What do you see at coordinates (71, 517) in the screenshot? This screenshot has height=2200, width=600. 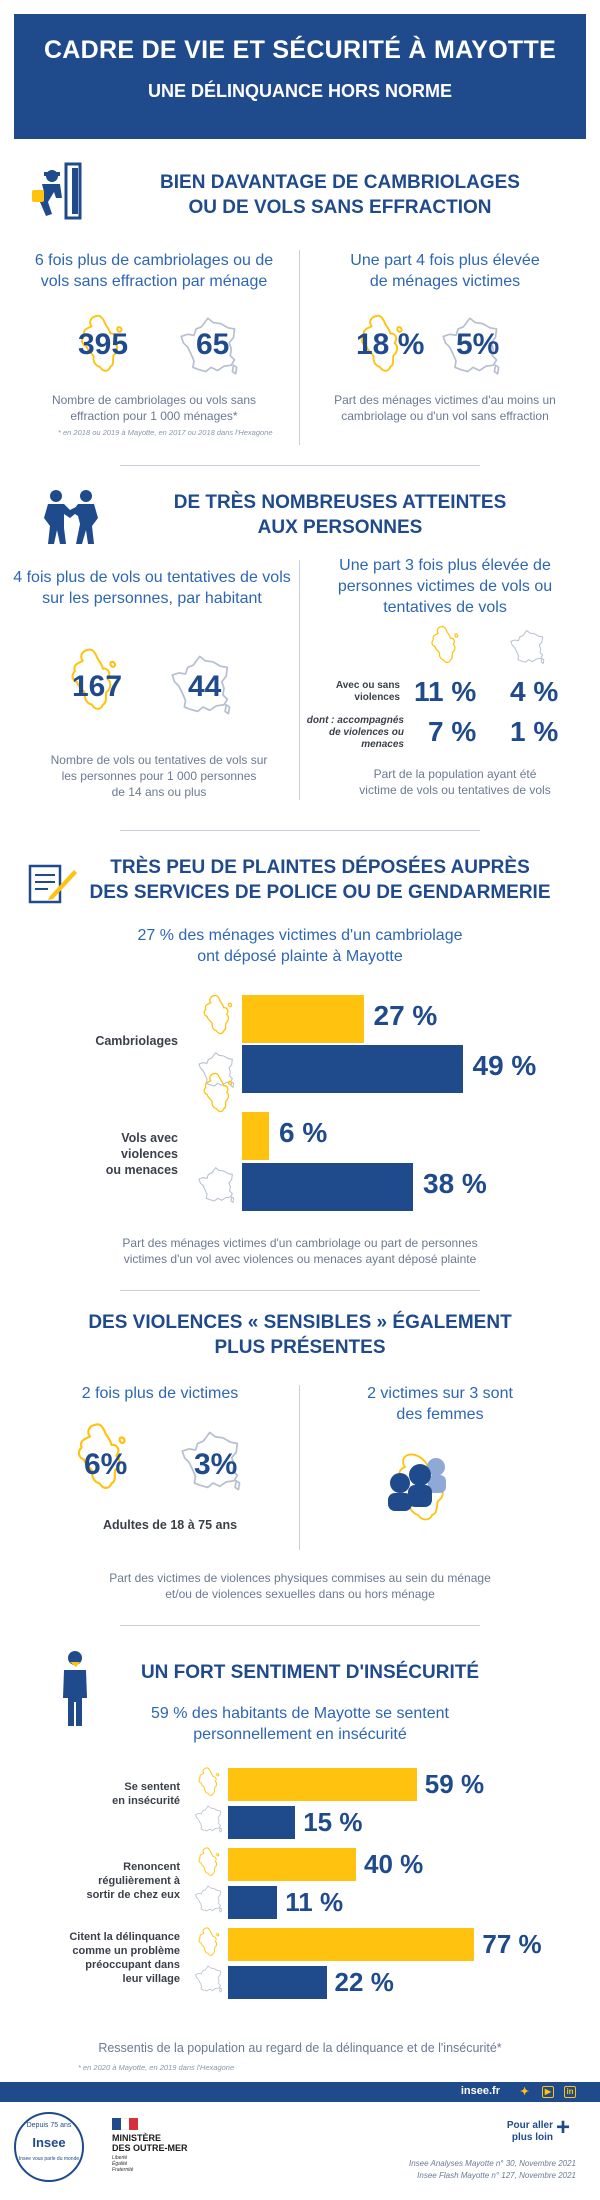 I see `fight-icon` at bounding box center [71, 517].